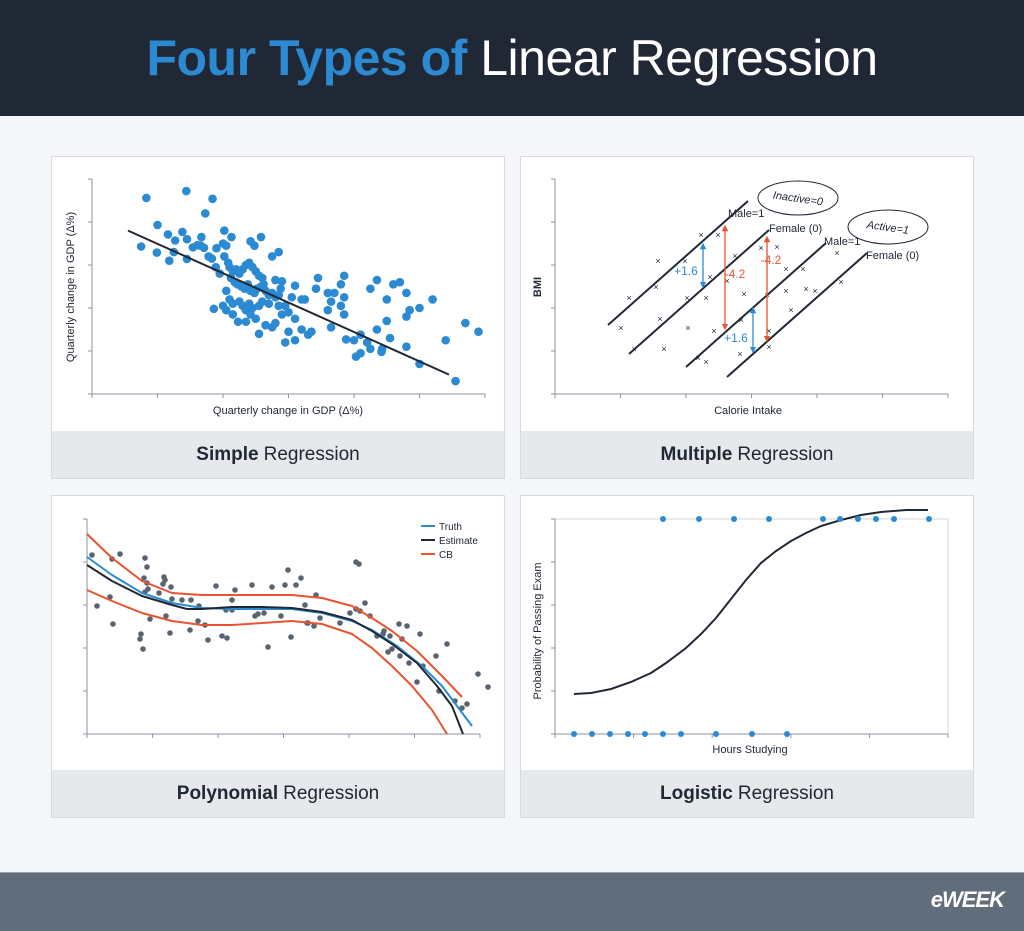 Image resolution: width=1024 pixels, height=931 pixels. What do you see at coordinates (446, 555) in the screenshot?
I see `legend-label: CB` at bounding box center [446, 555].